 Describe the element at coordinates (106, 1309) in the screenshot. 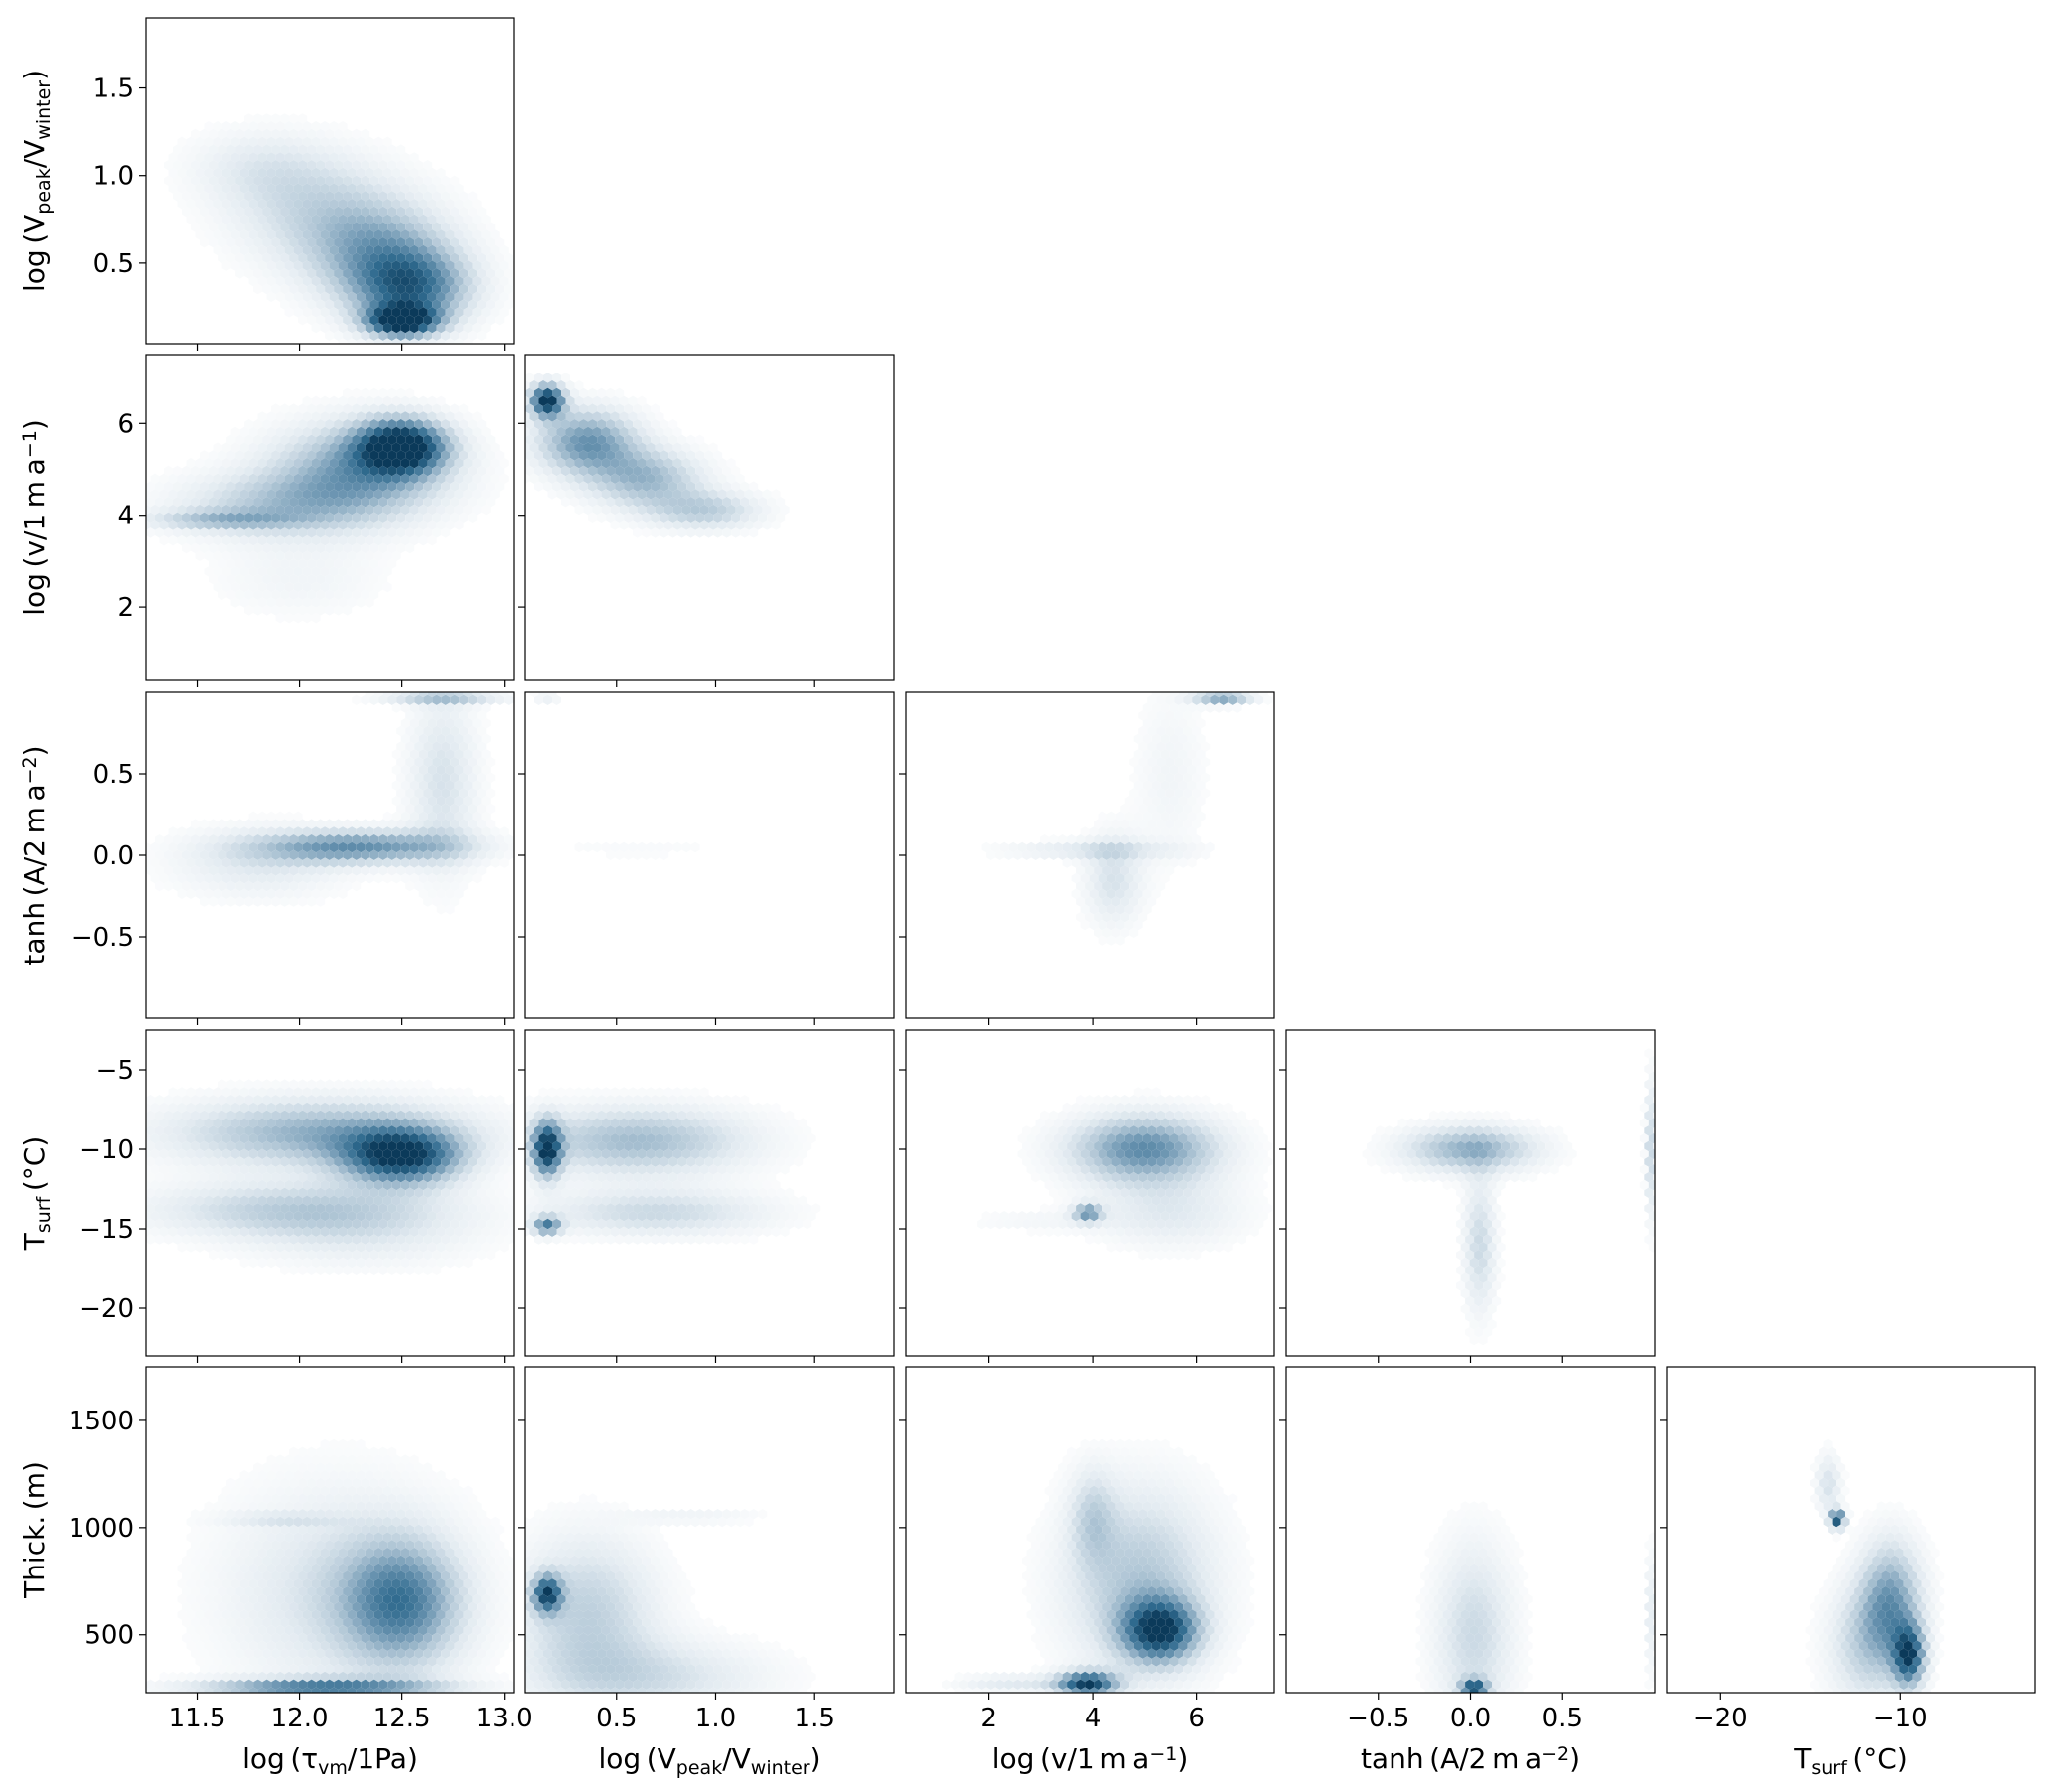

I see `y-tick-label: −20` at that location.